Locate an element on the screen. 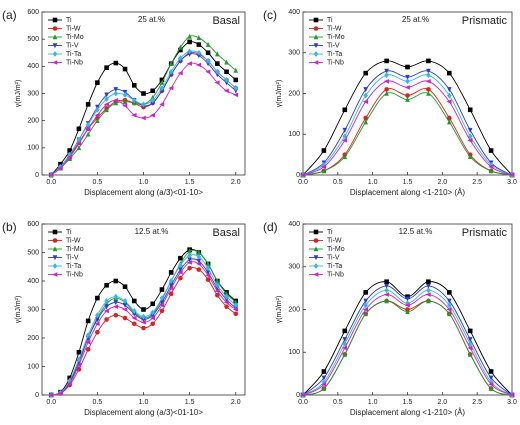 This screenshot has height=425, width=520. legend-label: Ti-Nb is located at coordinates (74, 62).